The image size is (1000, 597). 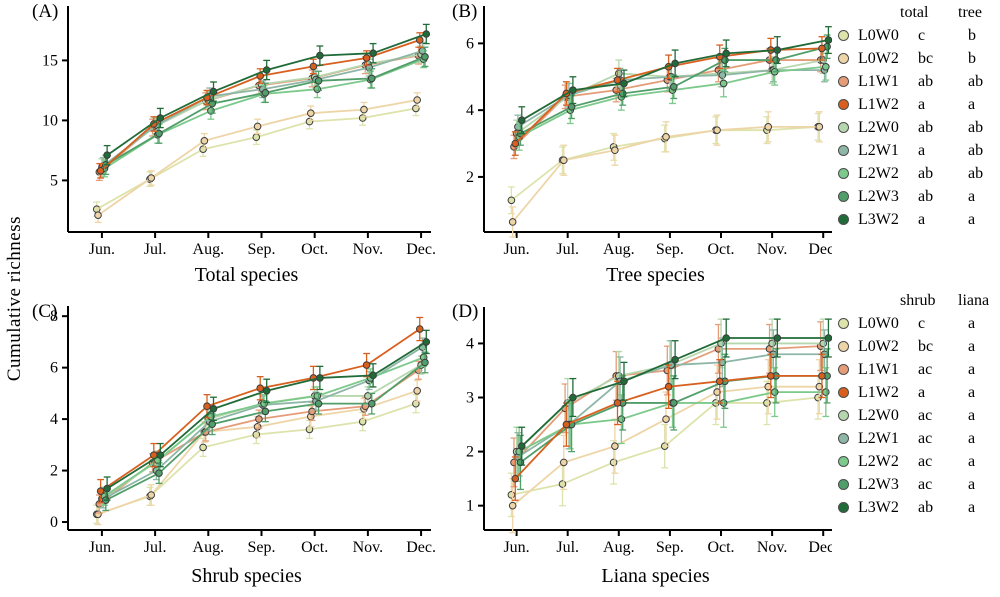 What do you see at coordinates (916, 219) in the screenshot?
I see `legend-row: L3W2 a a` at bounding box center [916, 219].